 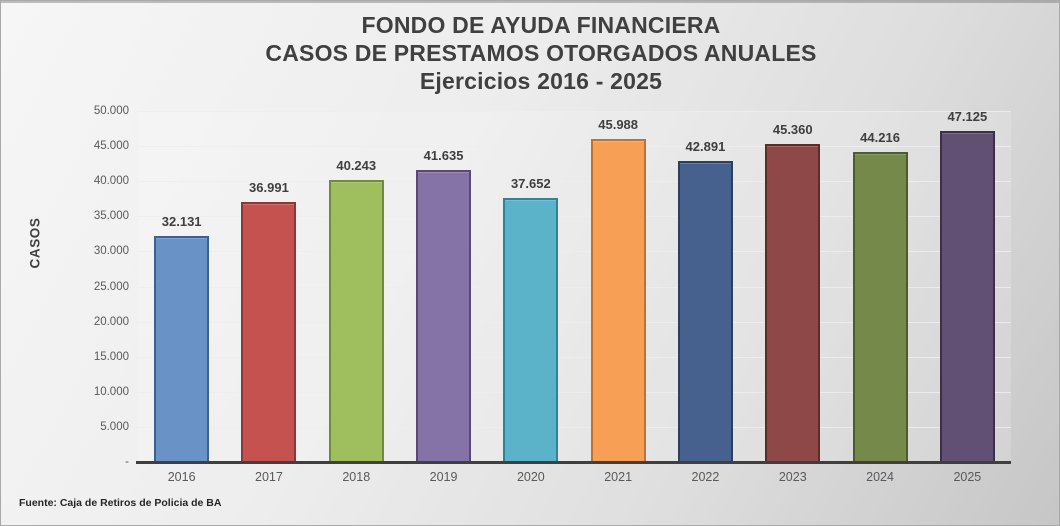 I want to click on y-tick-label: 20.000, so click(x=111, y=321).